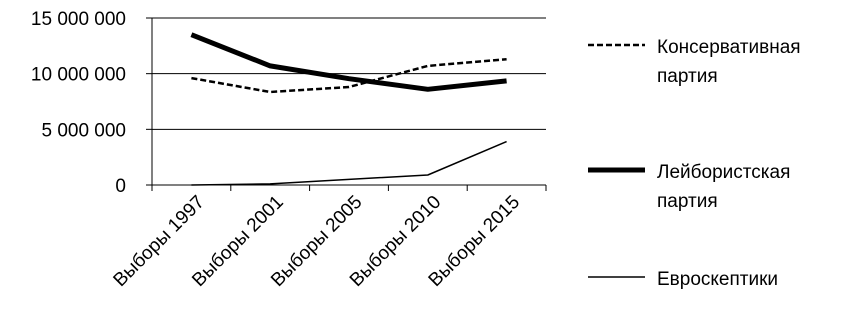  I want to click on legend-label-1: партия, so click(687, 76).